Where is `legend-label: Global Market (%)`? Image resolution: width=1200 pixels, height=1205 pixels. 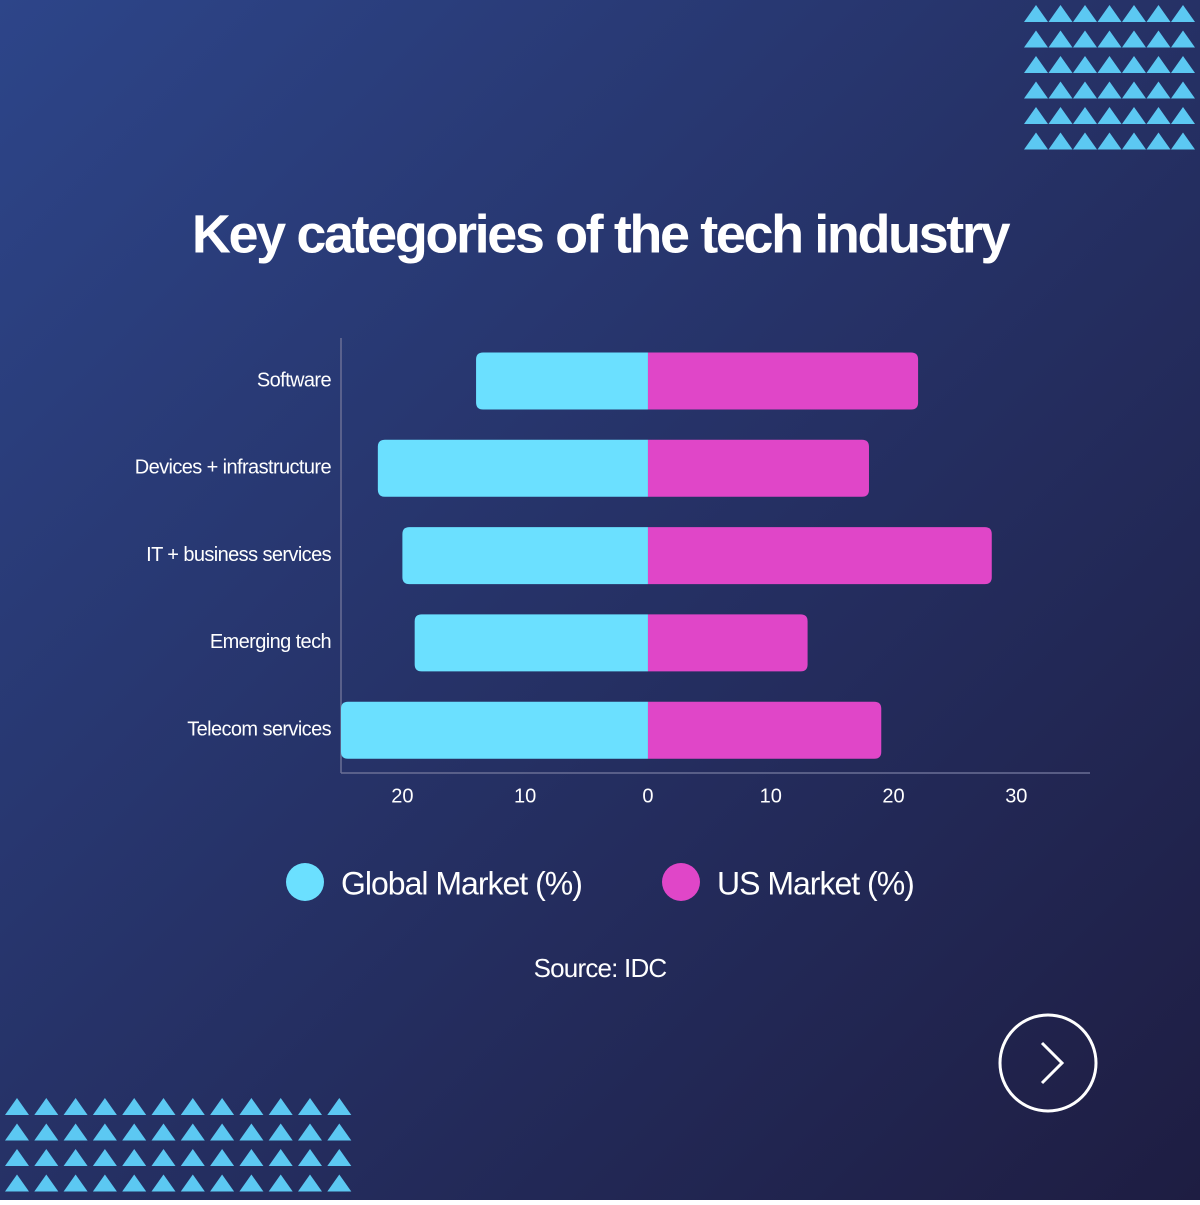 legend-label: Global Market (%) is located at coordinates (461, 883).